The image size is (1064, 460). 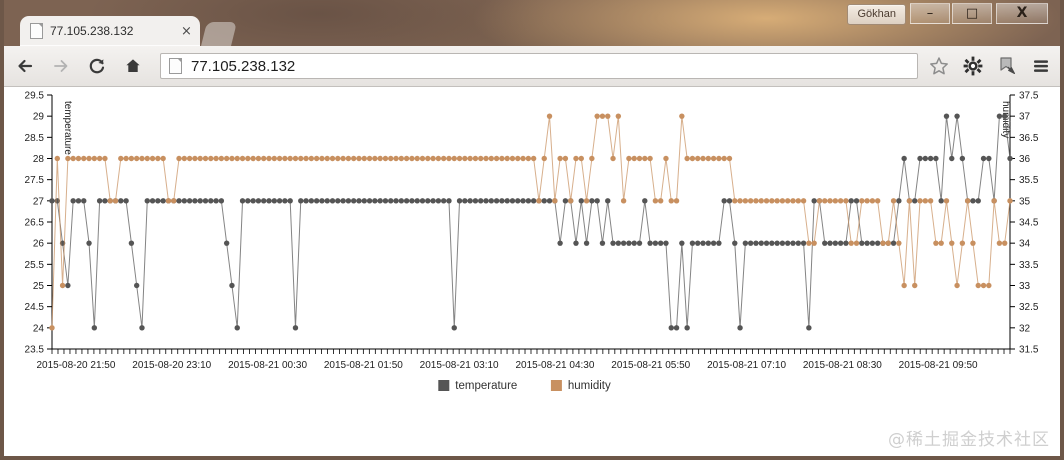 I want to click on browser-toolbar: 77.105.238.132, so click(x=532, y=66).